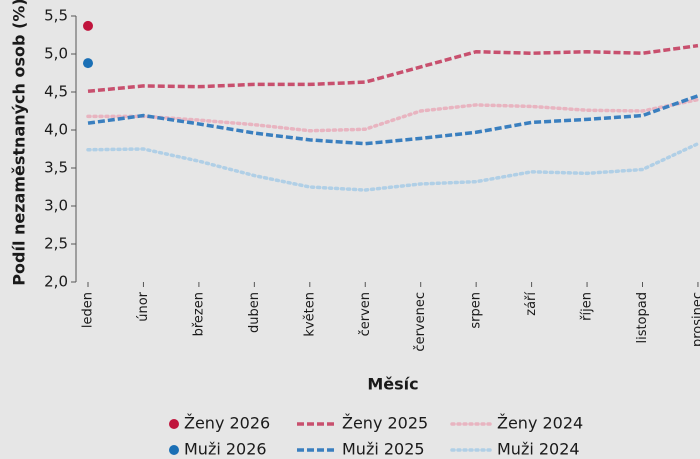 The image size is (700, 459). What do you see at coordinates (383, 449) in the screenshot?
I see `legend-label: Muži 2025` at bounding box center [383, 449].